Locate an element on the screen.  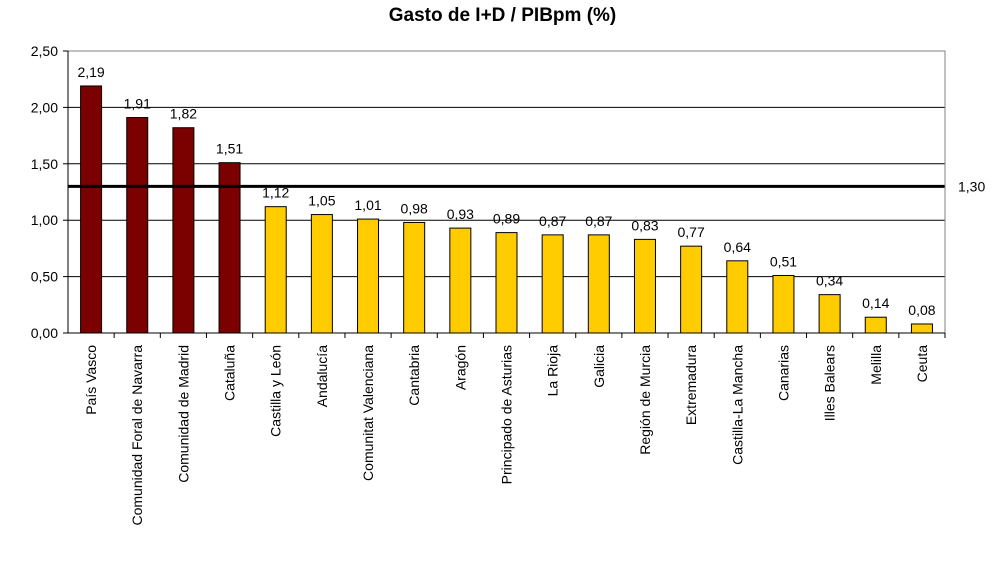
data-label: 0,98 is located at coordinates (414, 208).